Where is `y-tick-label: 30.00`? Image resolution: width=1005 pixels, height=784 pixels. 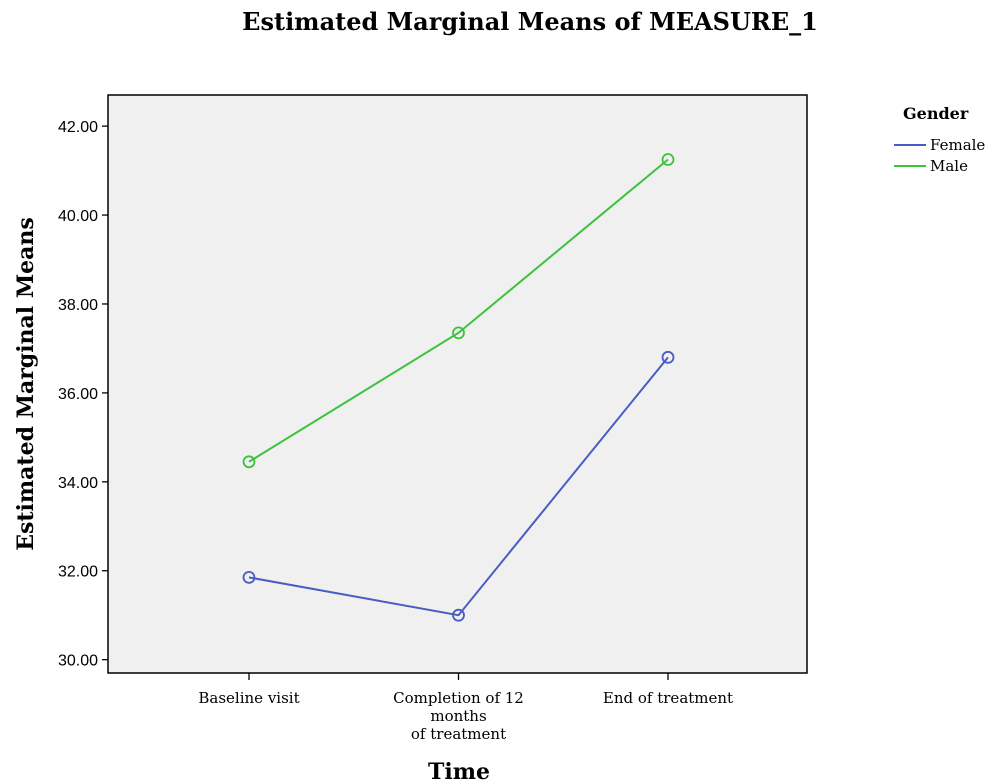
y-tick-label: 30.00 is located at coordinates (78, 661).